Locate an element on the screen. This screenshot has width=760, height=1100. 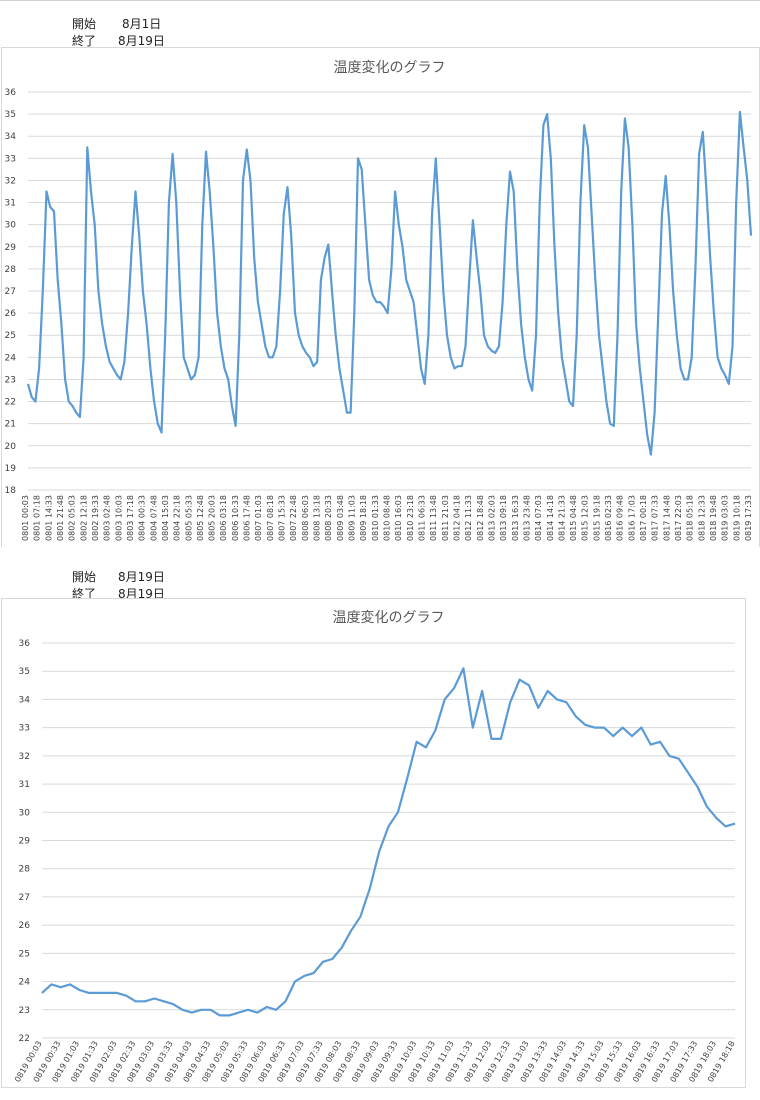
chart-1-x-tick-label: 0815 19:18 is located at coordinates (596, 518).